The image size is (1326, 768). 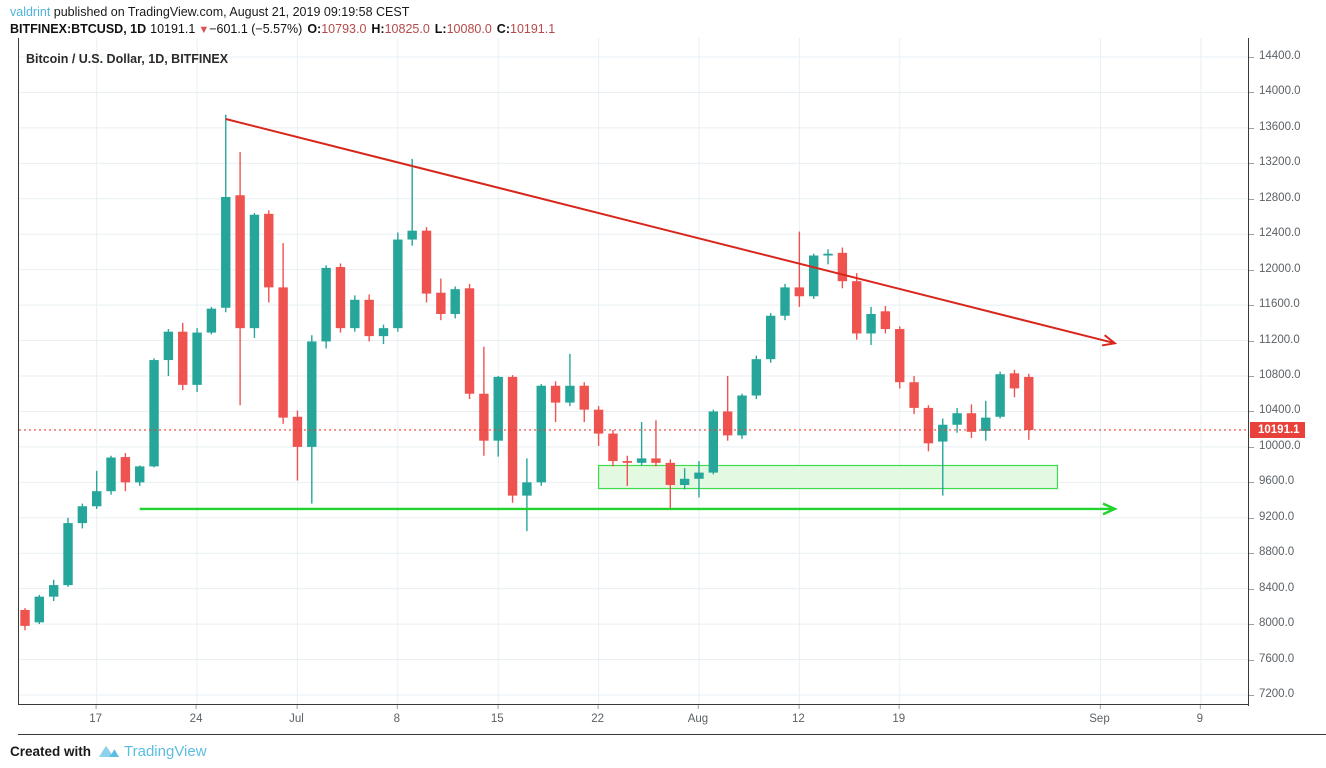 What do you see at coordinates (127, 59) in the screenshot?
I see `chart-legend: Bitcoin / U.S. Dollar, 1D, BITFINEX` at bounding box center [127, 59].